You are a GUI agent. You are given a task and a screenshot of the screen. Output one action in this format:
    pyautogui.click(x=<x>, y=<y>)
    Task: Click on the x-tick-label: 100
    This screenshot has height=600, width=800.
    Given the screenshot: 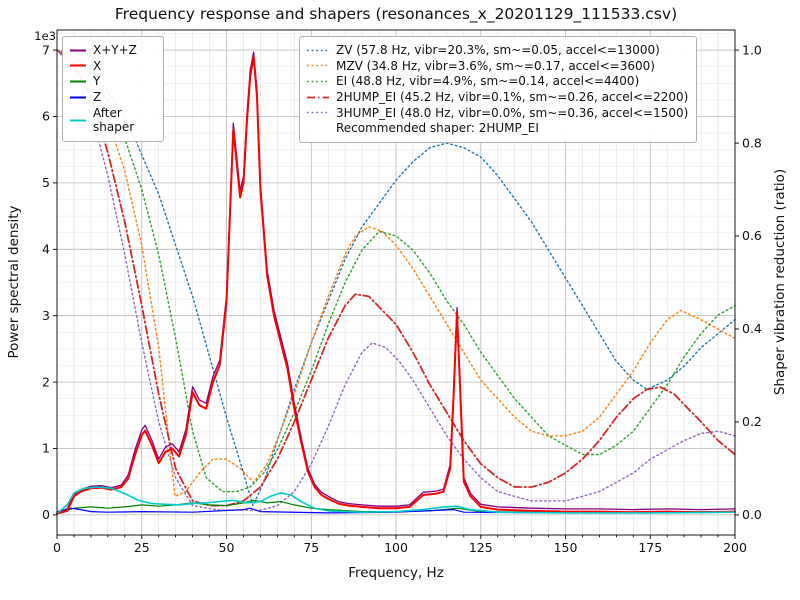 What is the action you would take?
    pyautogui.click(x=396, y=547)
    